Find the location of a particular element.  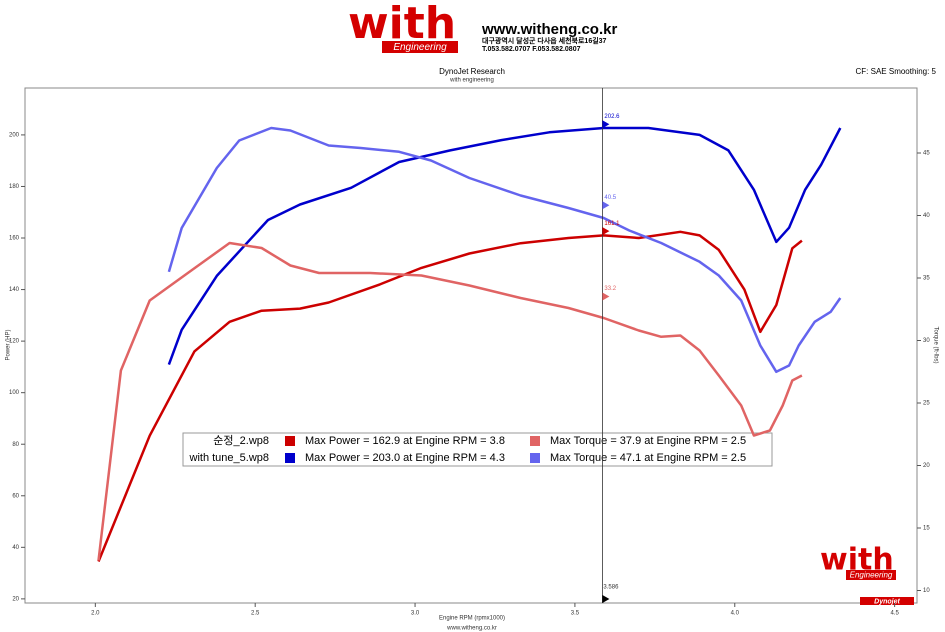

legend-label: Max Torque = 37.9 at Engine RPM = 2.5 is located at coordinates (648, 441).